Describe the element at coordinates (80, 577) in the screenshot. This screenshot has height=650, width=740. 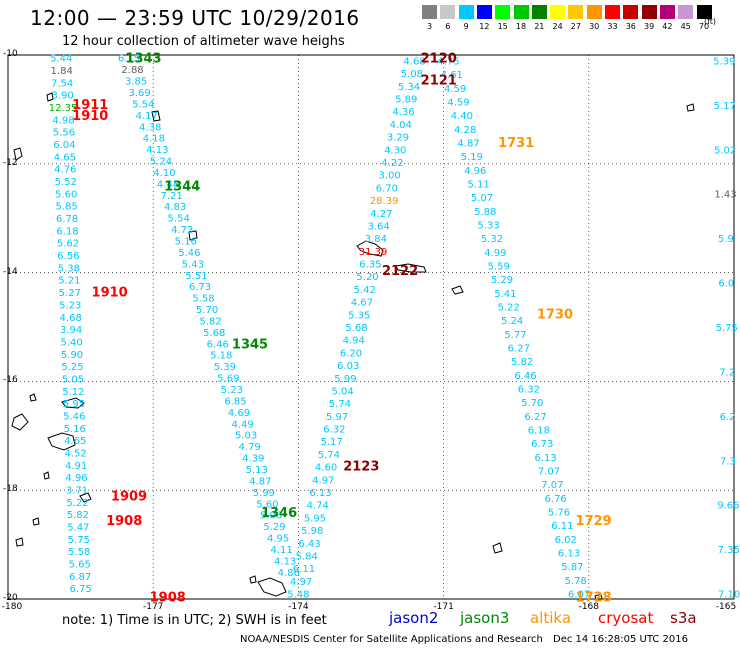
I see `swh-value: 6.87` at that location.